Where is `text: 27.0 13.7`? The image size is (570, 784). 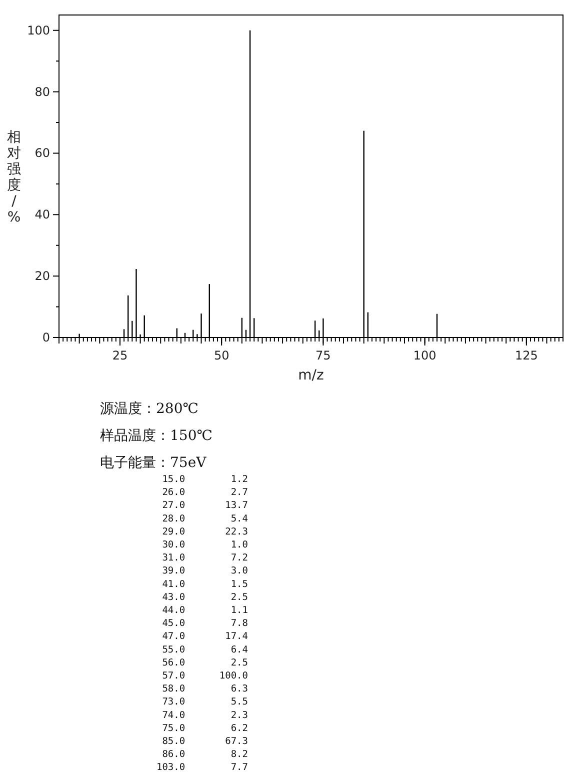
text: 27.0 13.7 is located at coordinates (205, 506).